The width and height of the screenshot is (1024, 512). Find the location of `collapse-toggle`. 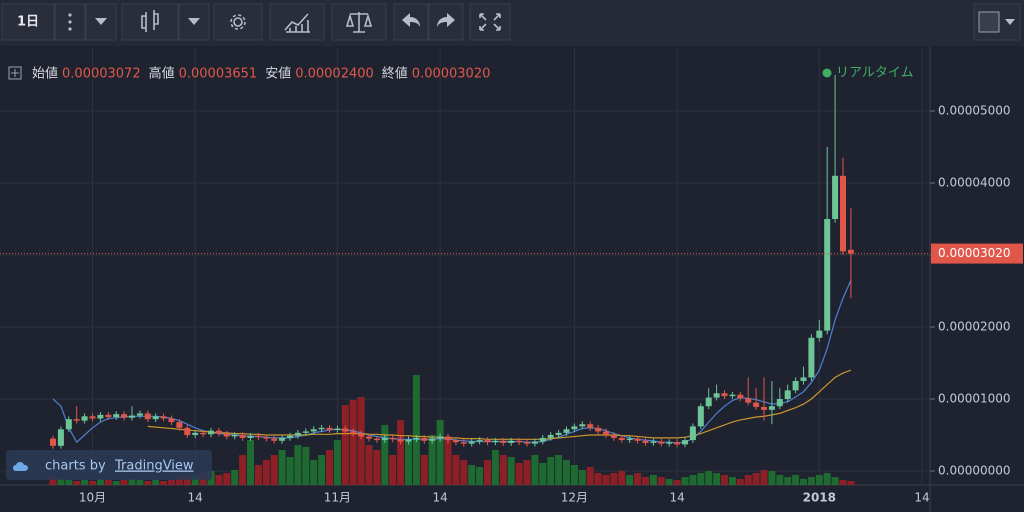

collapse-toggle is located at coordinates (15, 73).